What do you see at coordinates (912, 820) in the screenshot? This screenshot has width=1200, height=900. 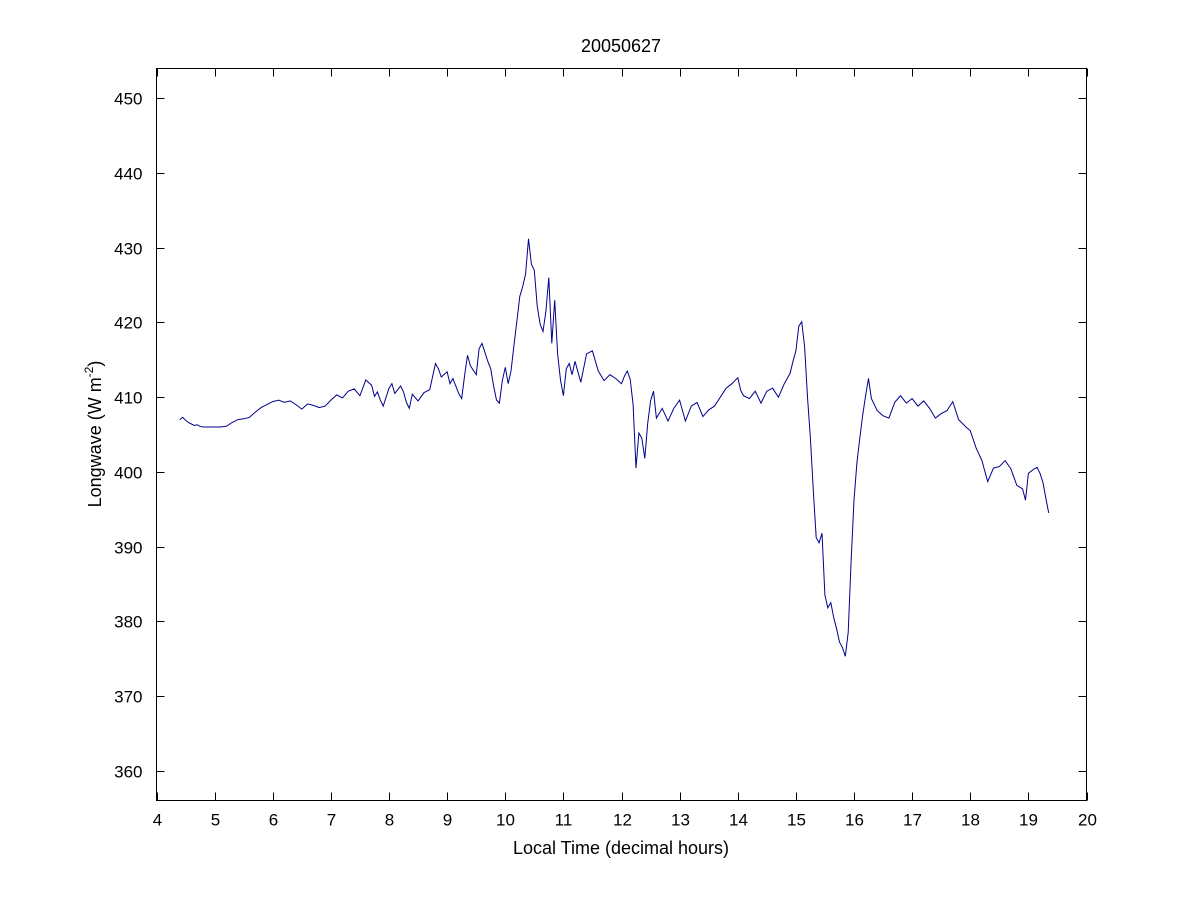 I see `x-tick-label: 17` at bounding box center [912, 820].